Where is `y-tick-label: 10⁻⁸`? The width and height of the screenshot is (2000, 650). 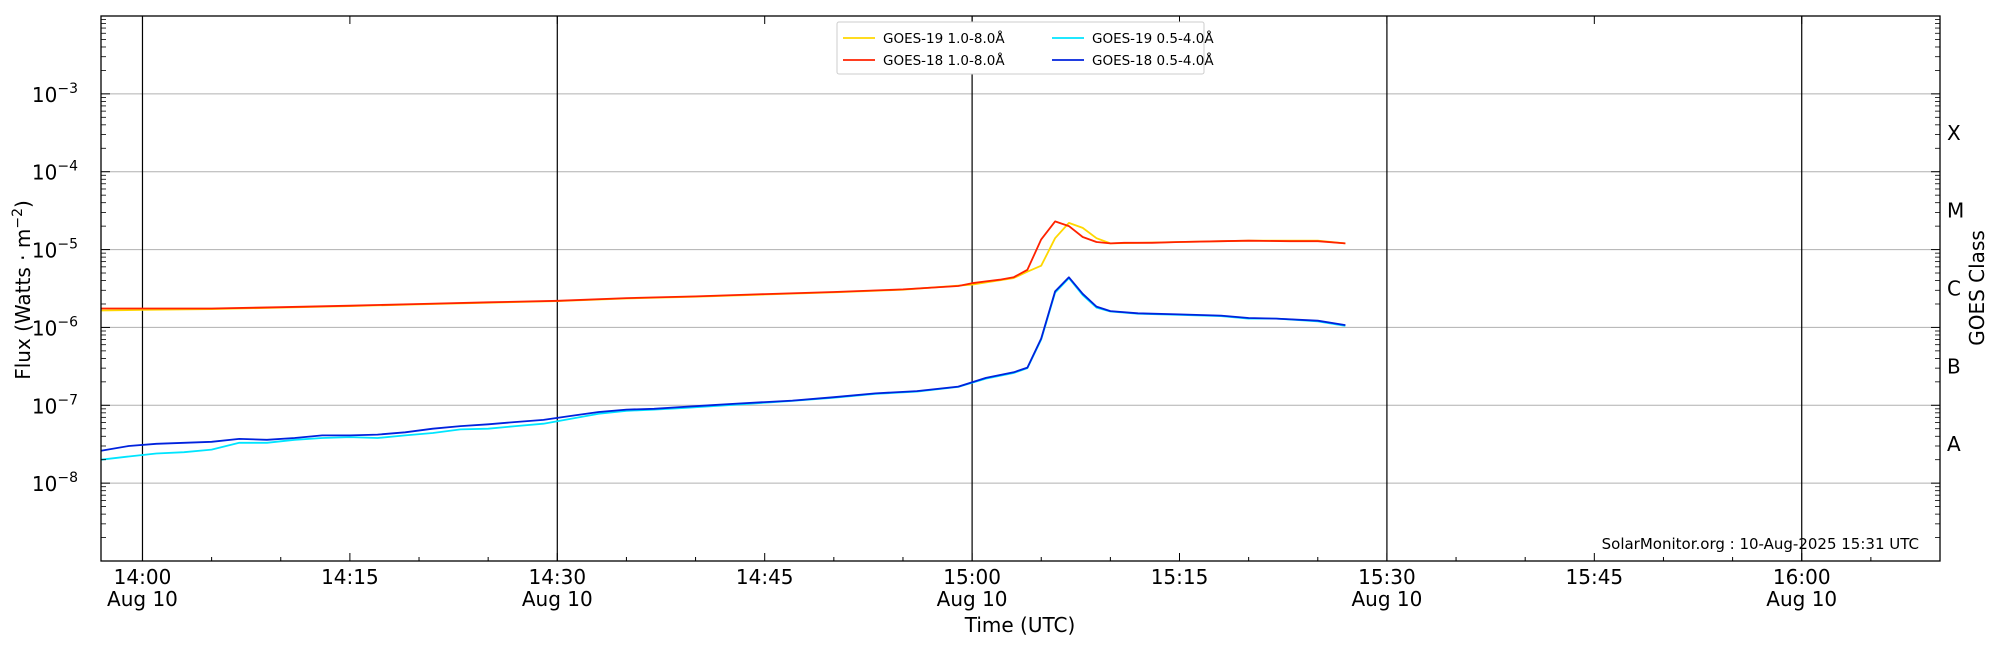
y-tick-label: 10⁻⁸ is located at coordinates (55, 483).